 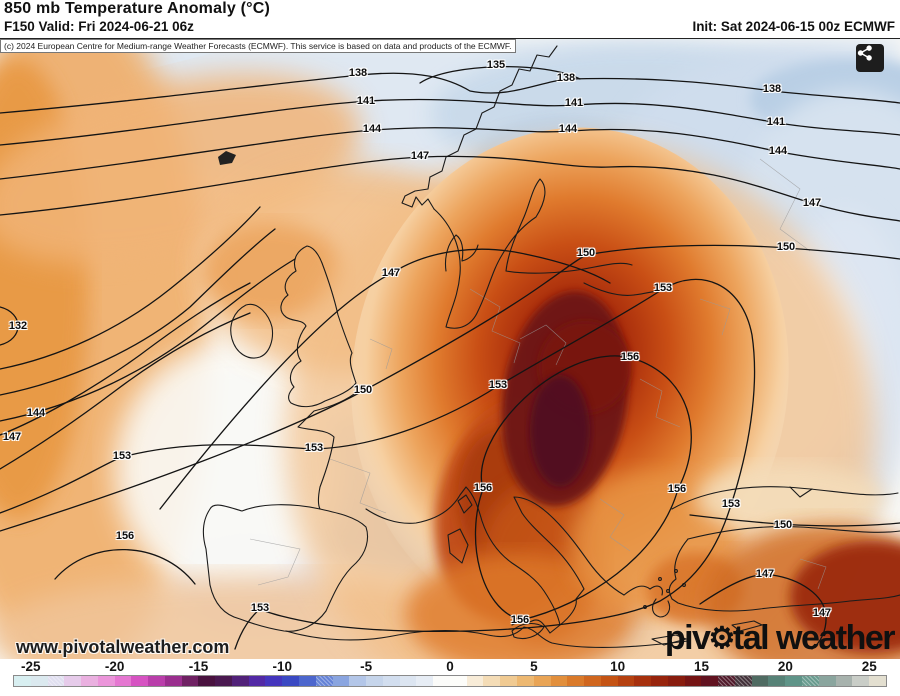 What do you see at coordinates (721, 638) in the screenshot?
I see `gear-icon: ⚙` at bounding box center [721, 638].